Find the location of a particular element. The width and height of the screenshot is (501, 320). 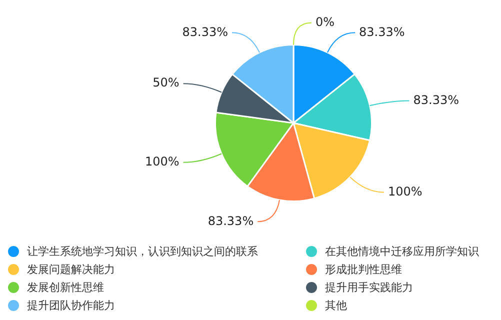

data-label: 50% is located at coordinates (166, 83).